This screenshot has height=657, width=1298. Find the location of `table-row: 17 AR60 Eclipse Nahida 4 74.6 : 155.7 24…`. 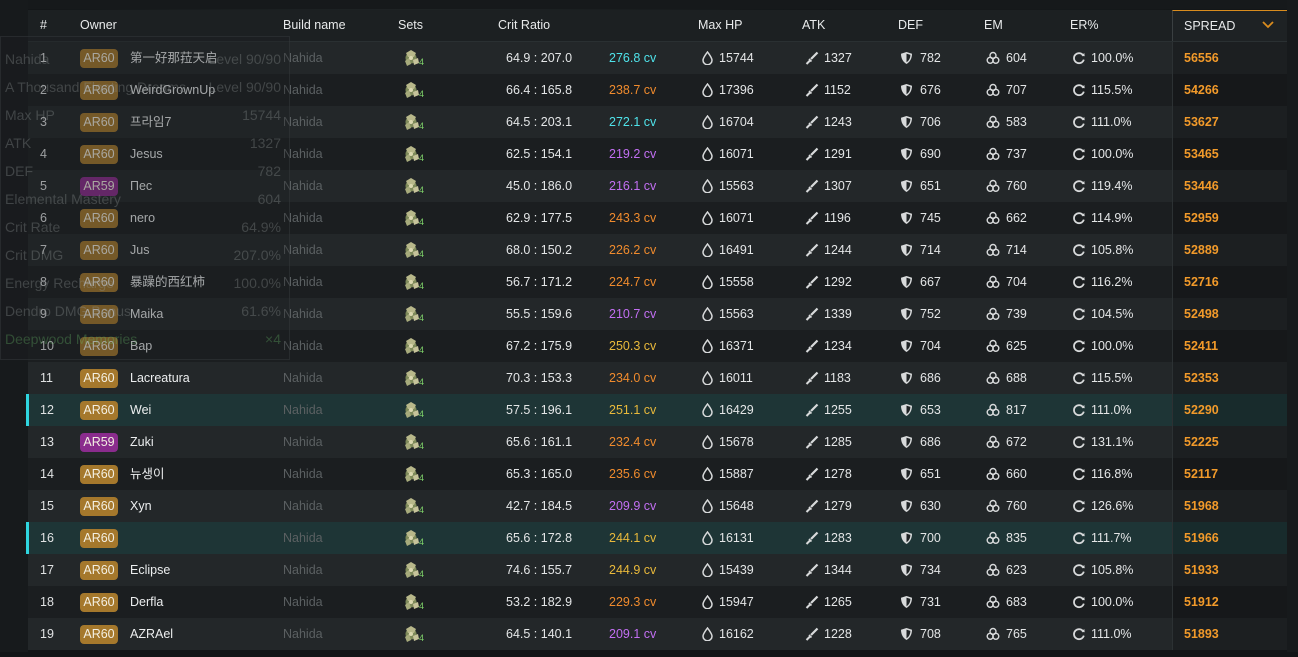

table-row: 17 AR60 Eclipse Nahida 4 74.6 : 155.7 24… is located at coordinates (657, 570).